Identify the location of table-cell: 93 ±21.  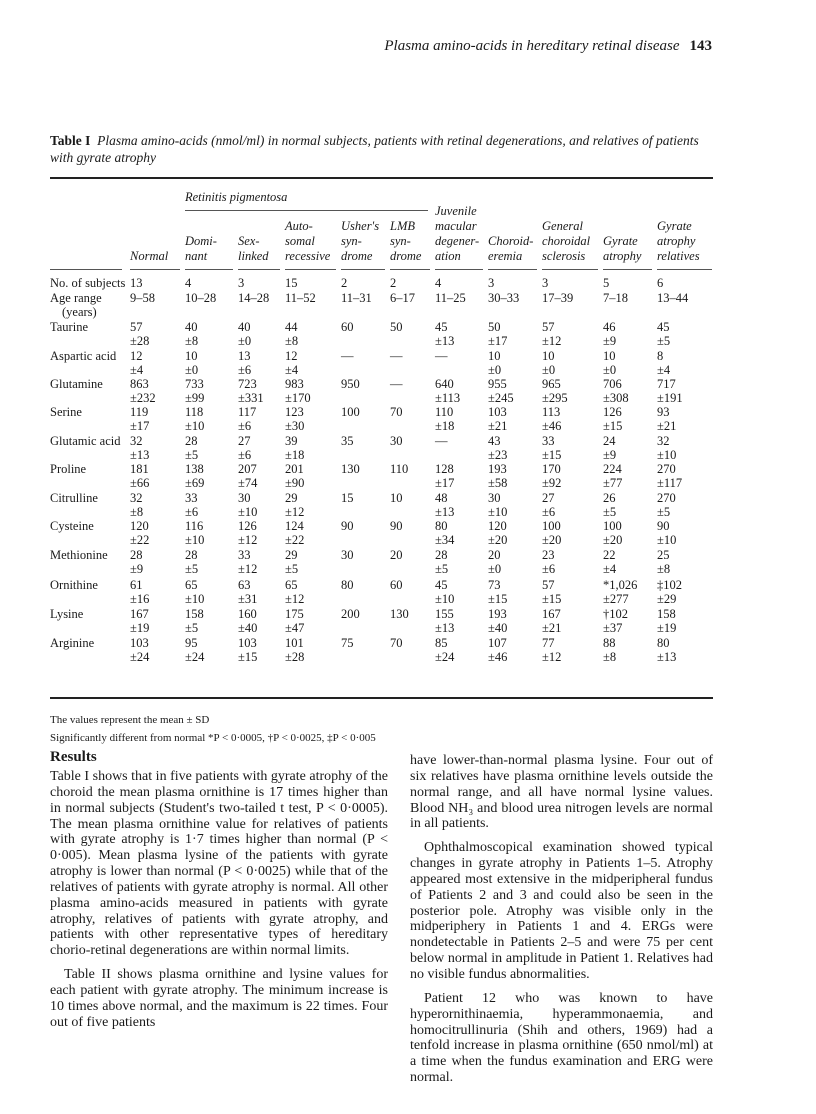
(666, 419).